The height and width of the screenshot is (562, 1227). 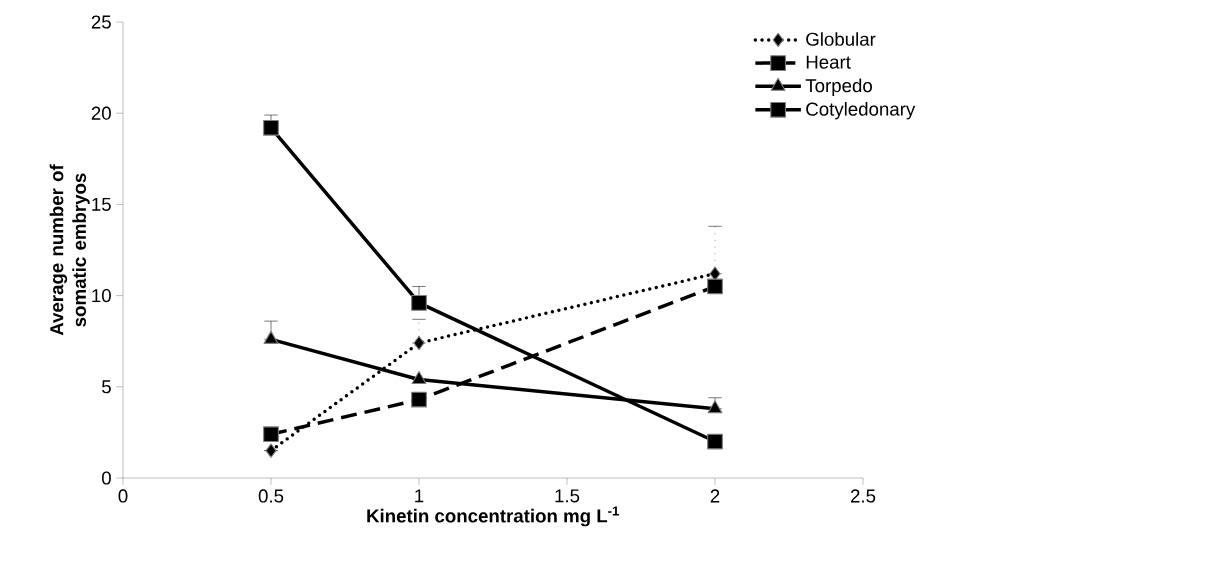 I want to click on x-tick-label: 0, so click(x=123, y=496).